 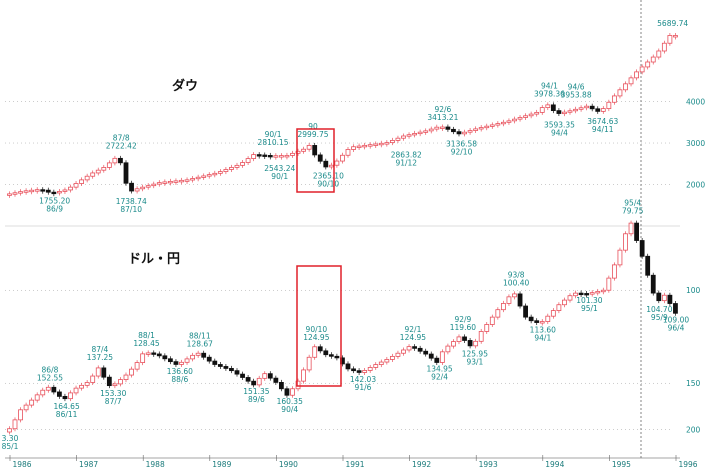 What do you see at coordinates (633, 210) in the screenshot?
I see `usdjpy-annotation-line2: 79.75` at bounding box center [633, 210].